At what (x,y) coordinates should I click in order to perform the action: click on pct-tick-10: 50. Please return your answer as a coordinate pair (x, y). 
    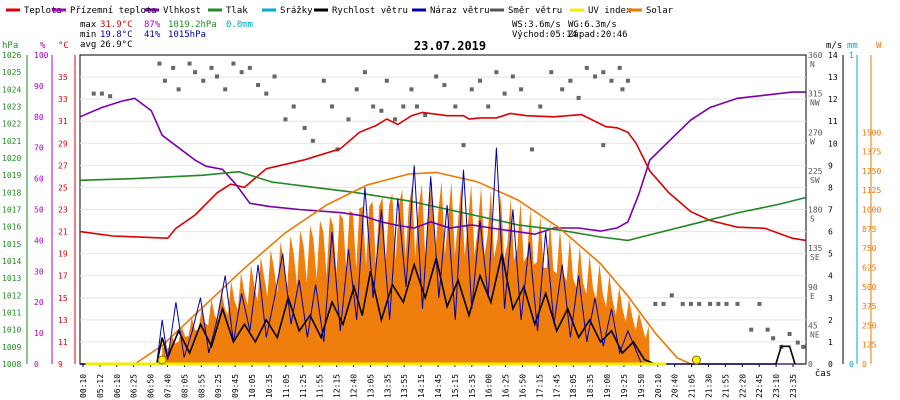
    Looking at the image, I should click on (39, 210).